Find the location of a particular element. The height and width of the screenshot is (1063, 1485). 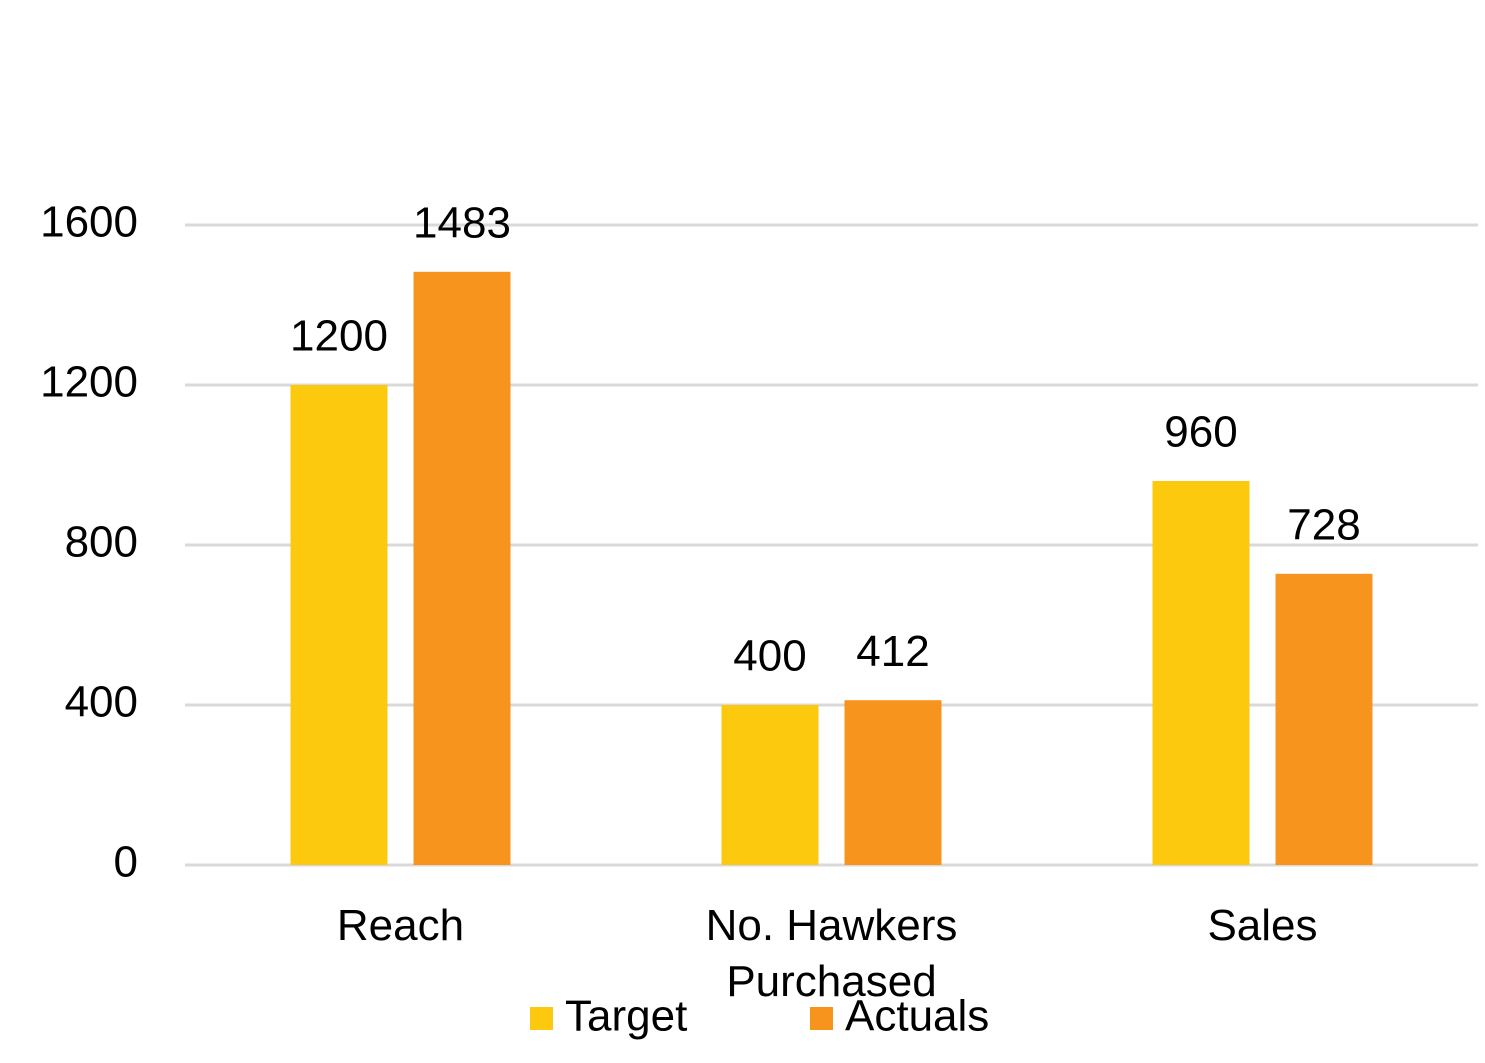

value-label: 412 is located at coordinates (892, 651).